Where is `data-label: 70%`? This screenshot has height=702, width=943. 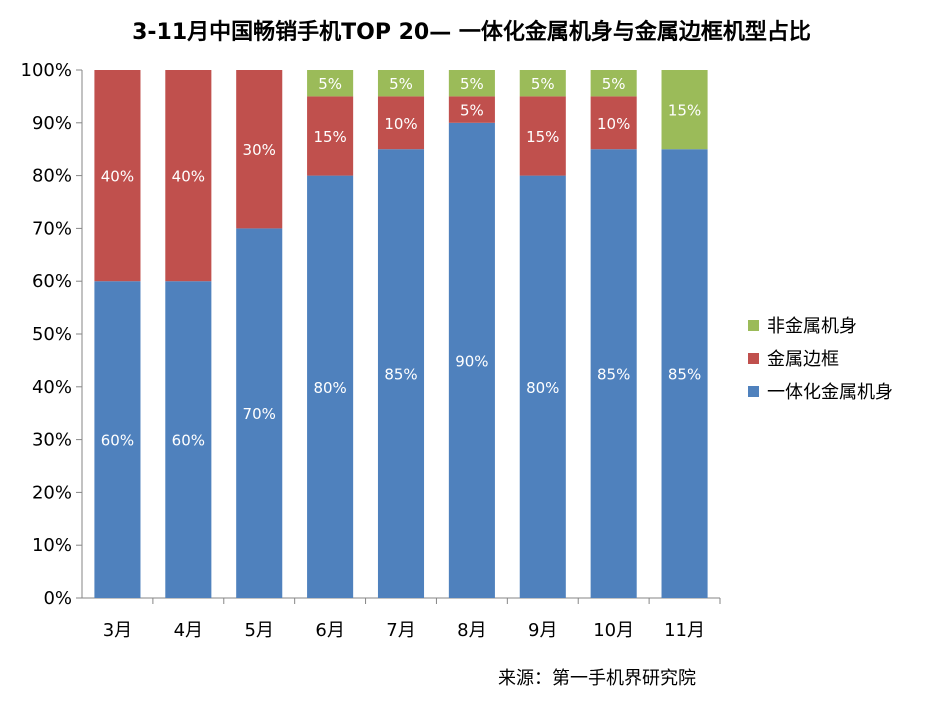
data-label: 70% is located at coordinates (259, 414).